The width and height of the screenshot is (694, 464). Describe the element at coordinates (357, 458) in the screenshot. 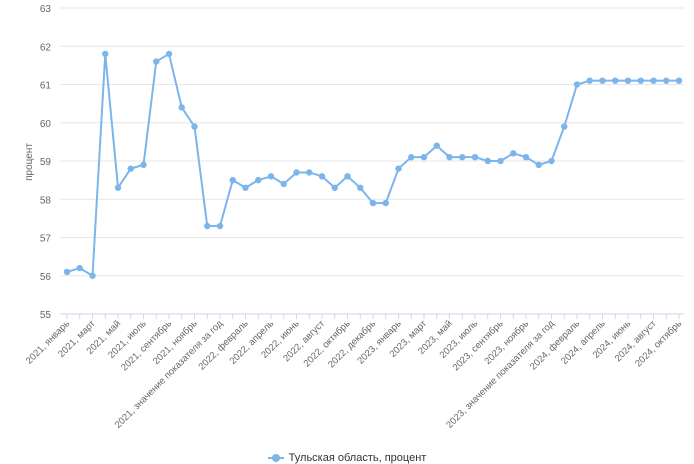

I see `legend-label: Тульская область, процент` at that location.